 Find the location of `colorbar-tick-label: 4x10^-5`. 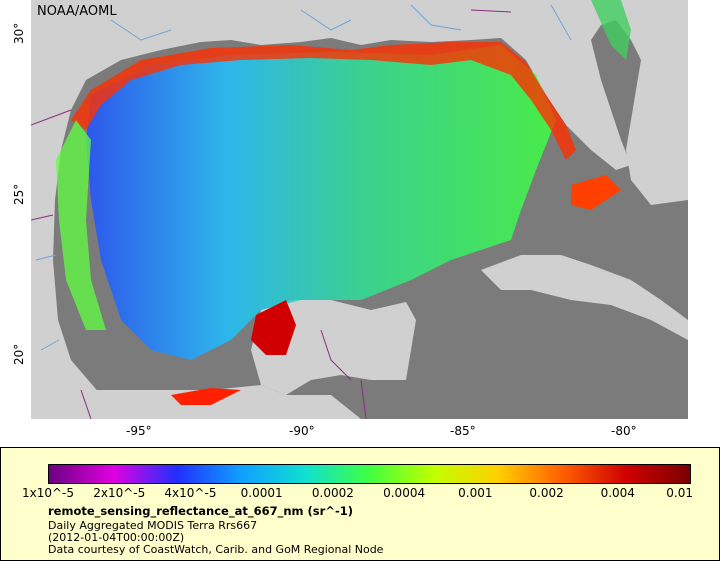

colorbar-tick-label: 4x10^-5 is located at coordinates (190, 493).